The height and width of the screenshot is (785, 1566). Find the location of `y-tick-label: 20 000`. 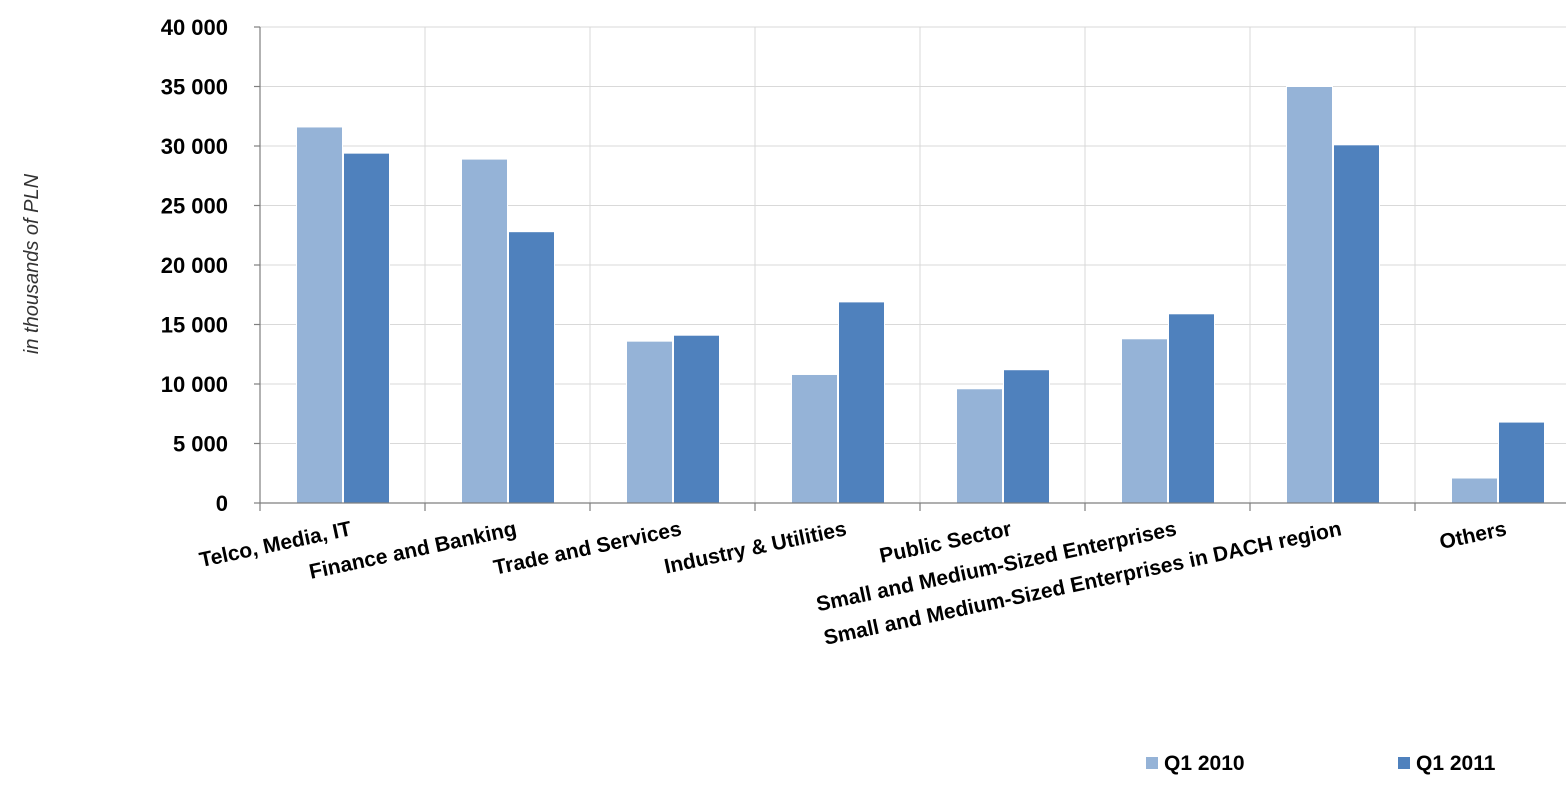

y-tick-label: 20 000 is located at coordinates (194, 265).